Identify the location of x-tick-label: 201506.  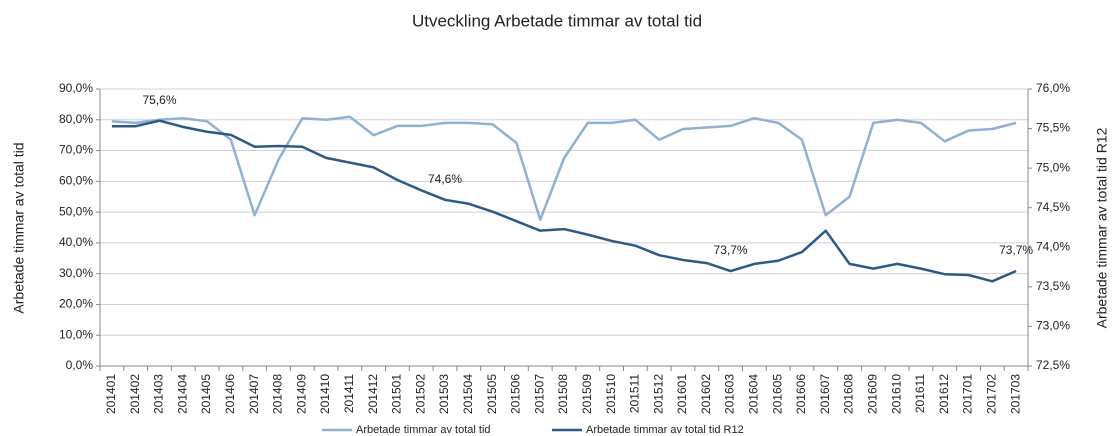
(516, 394).